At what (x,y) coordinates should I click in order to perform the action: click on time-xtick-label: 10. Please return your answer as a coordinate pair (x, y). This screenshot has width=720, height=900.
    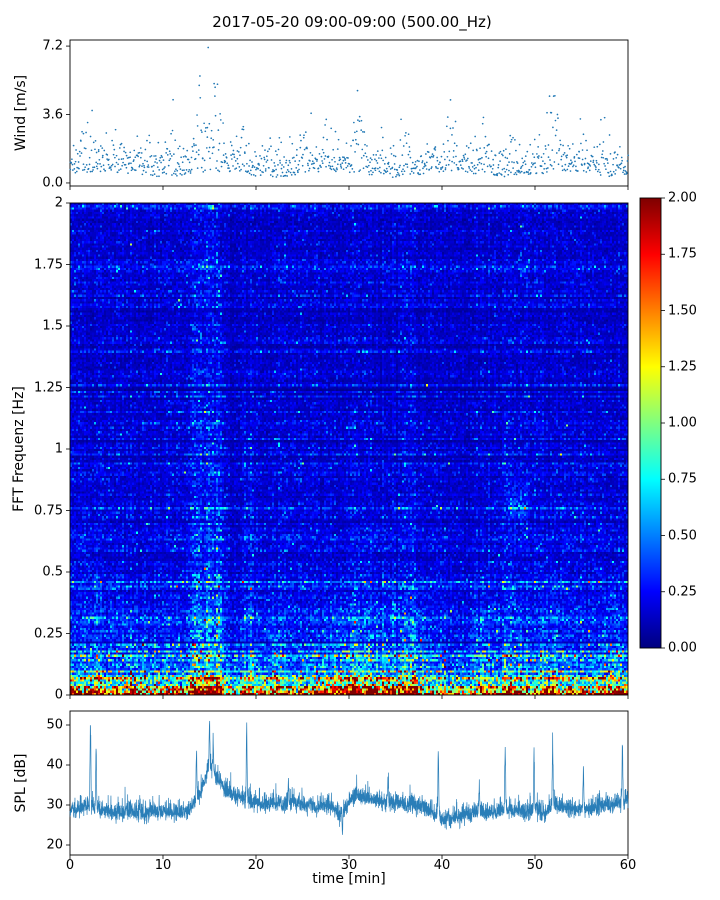
    Looking at the image, I should click on (163, 865).